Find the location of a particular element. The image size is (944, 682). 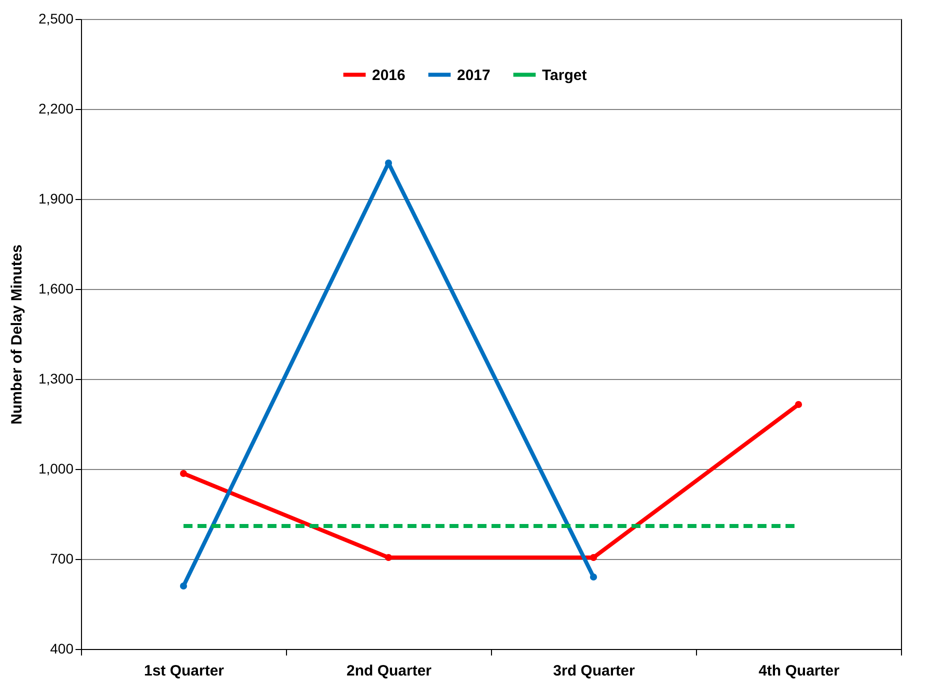

y-tick-label: 2,200 is located at coordinates (56, 108).